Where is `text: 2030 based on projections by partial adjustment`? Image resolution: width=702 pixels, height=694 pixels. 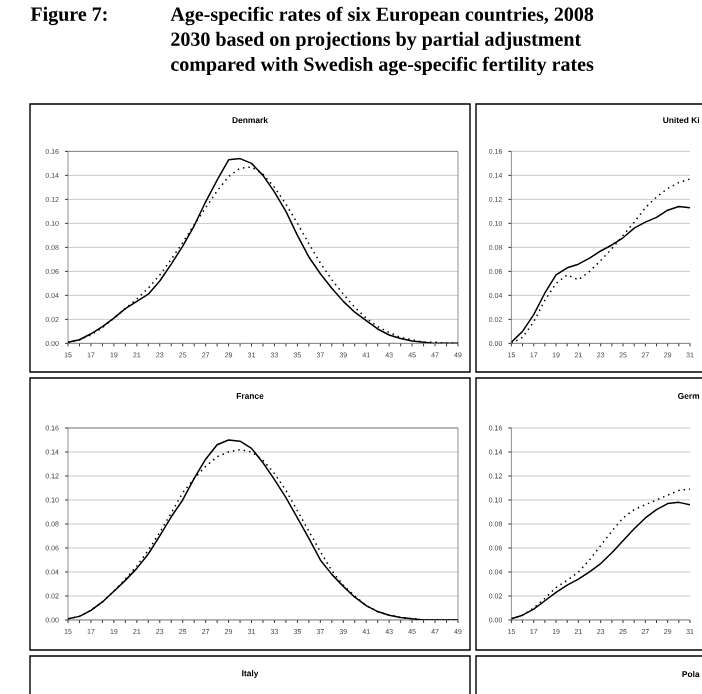
text: 2030 based on projections by partial adjustment is located at coordinates (376, 41).